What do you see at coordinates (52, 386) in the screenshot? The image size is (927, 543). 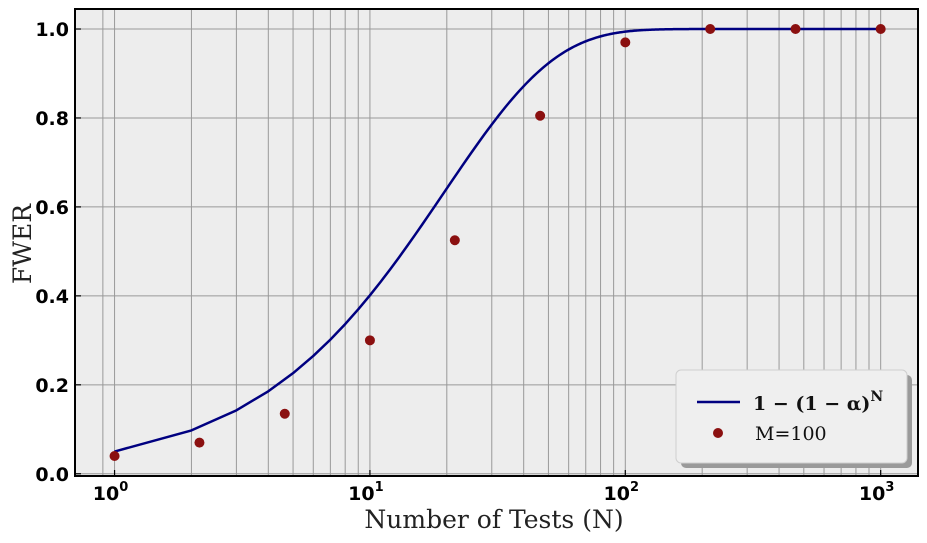 I see `y-tick-label: 0.2` at bounding box center [52, 386].